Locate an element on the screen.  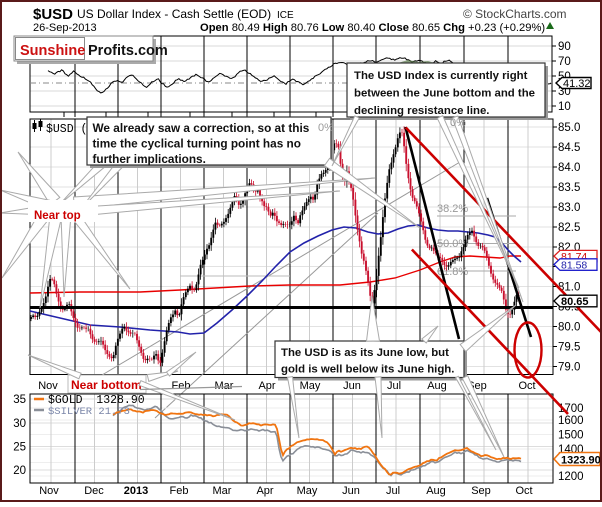
svg-text: 83.5 is located at coordinates (569, 188).